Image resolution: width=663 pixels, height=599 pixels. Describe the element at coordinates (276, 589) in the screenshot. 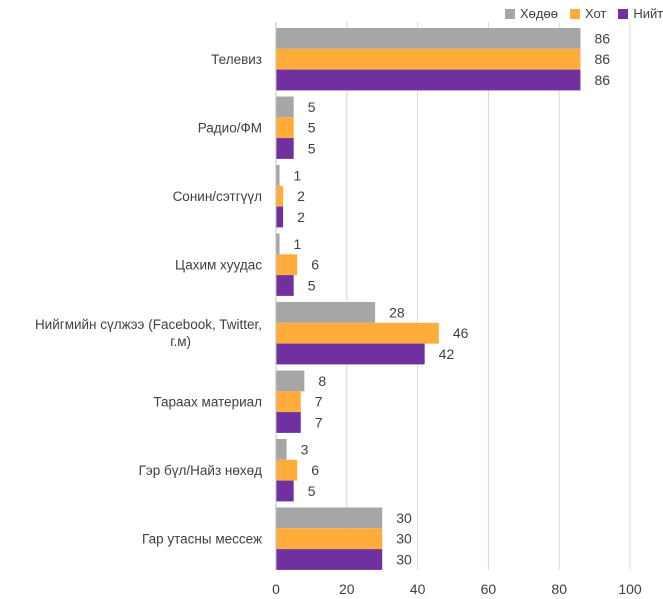

I see `x-tick-label: 0` at that location.